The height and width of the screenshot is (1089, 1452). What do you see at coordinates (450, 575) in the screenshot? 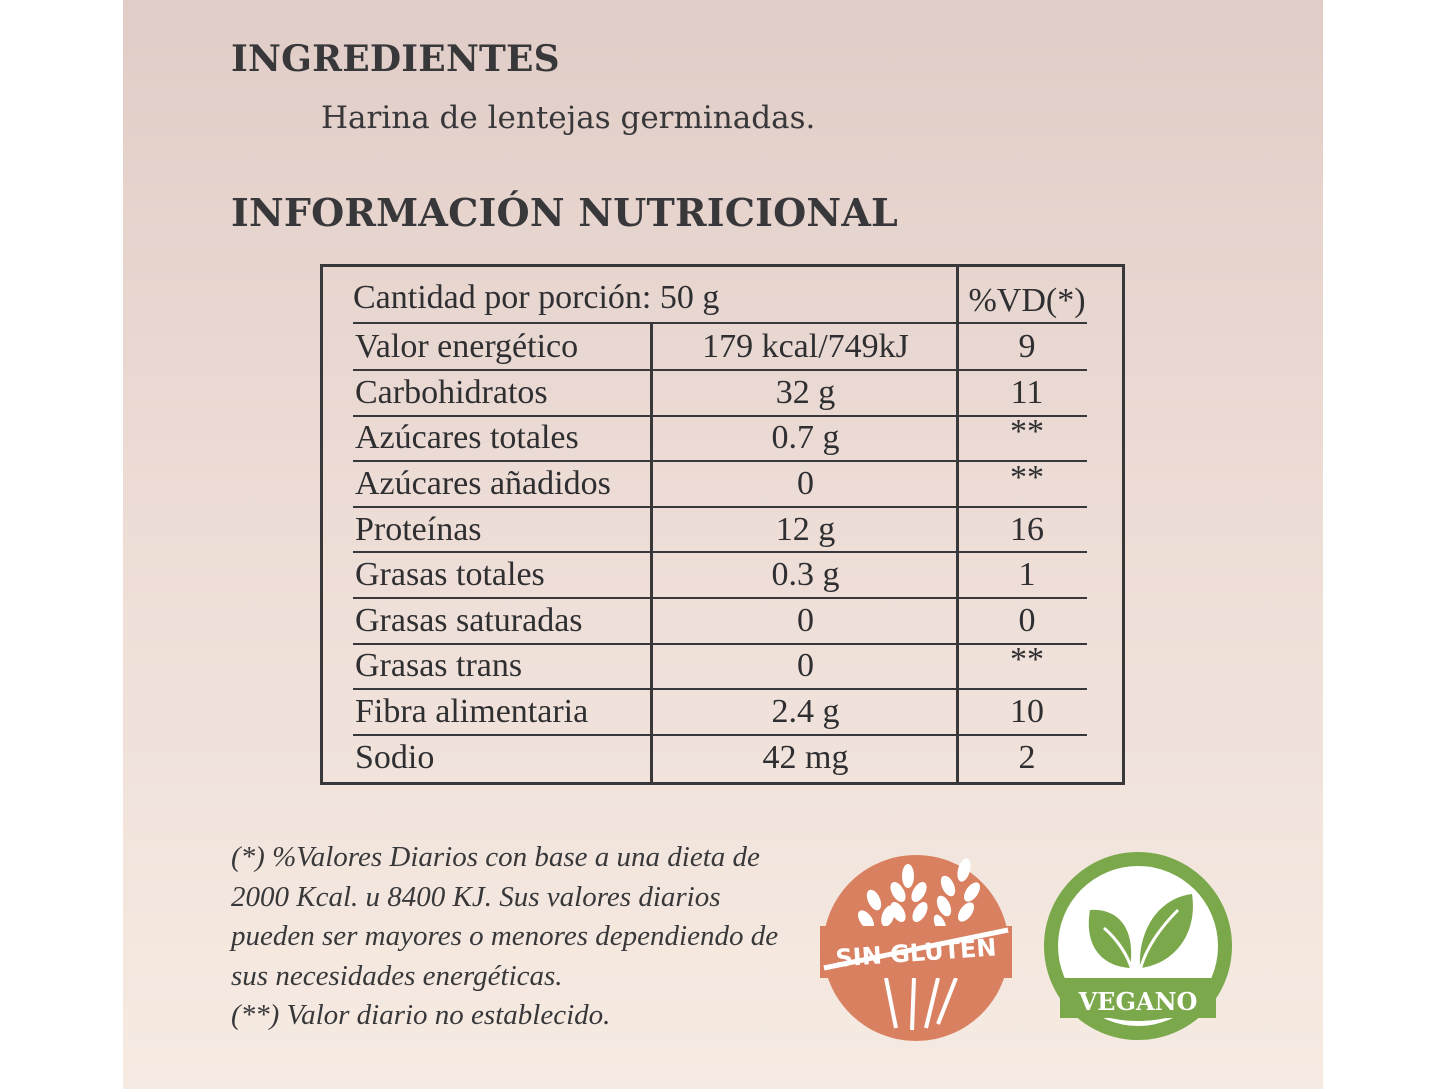
I see `nutrient-name: Grasas totales` at bounding box center [450, 575].